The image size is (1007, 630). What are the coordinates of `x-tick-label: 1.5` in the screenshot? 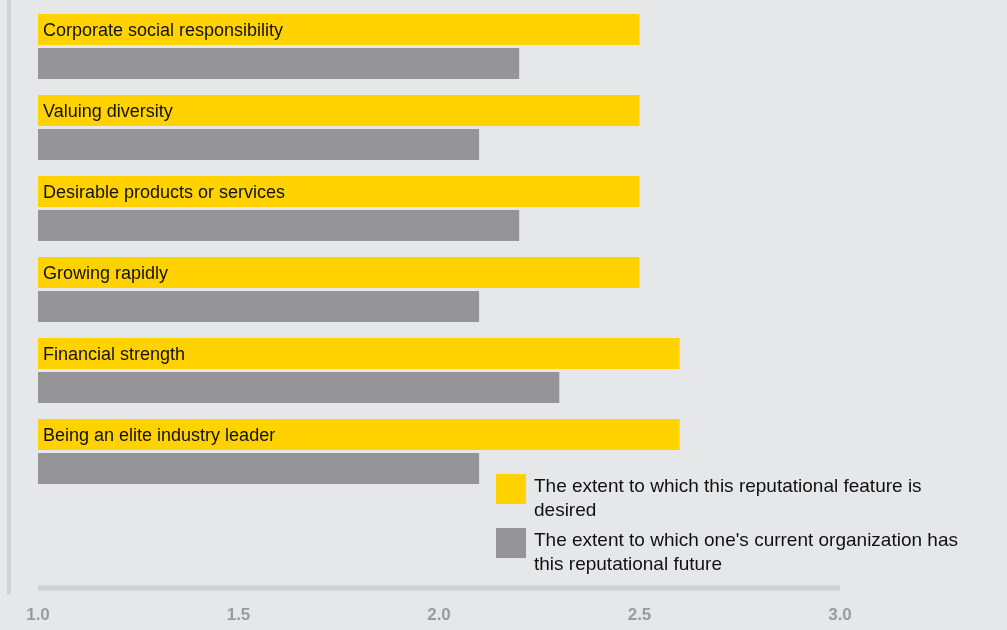 It's located at (238, 615).